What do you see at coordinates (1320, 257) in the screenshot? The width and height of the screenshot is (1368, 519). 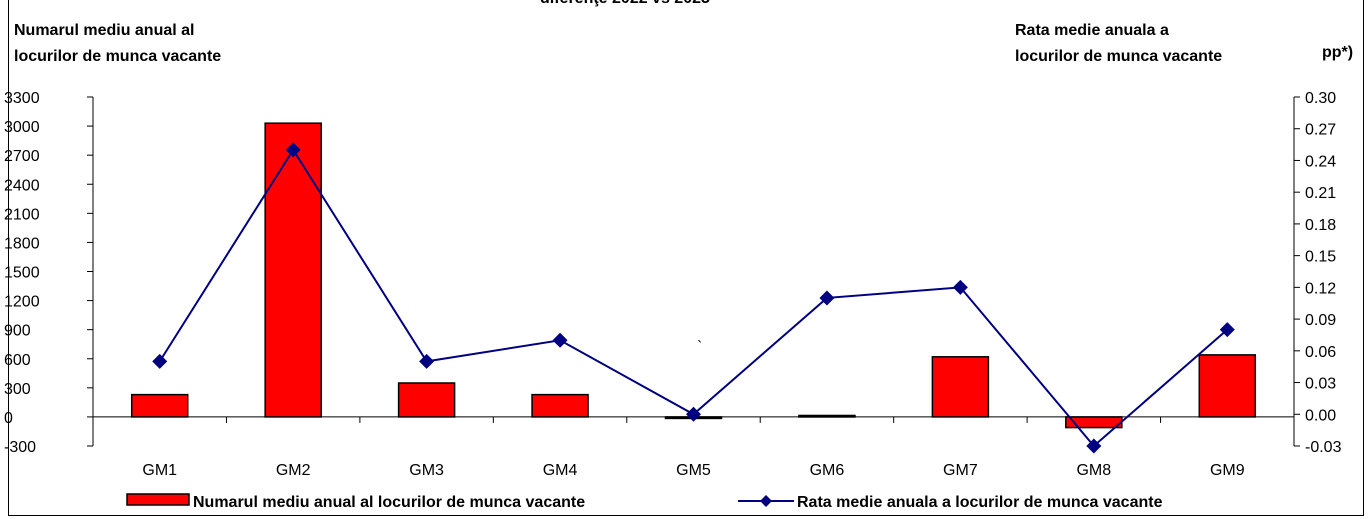 I see `right-axis-tick-label: 0.15` at bounding box center [1320, 257].